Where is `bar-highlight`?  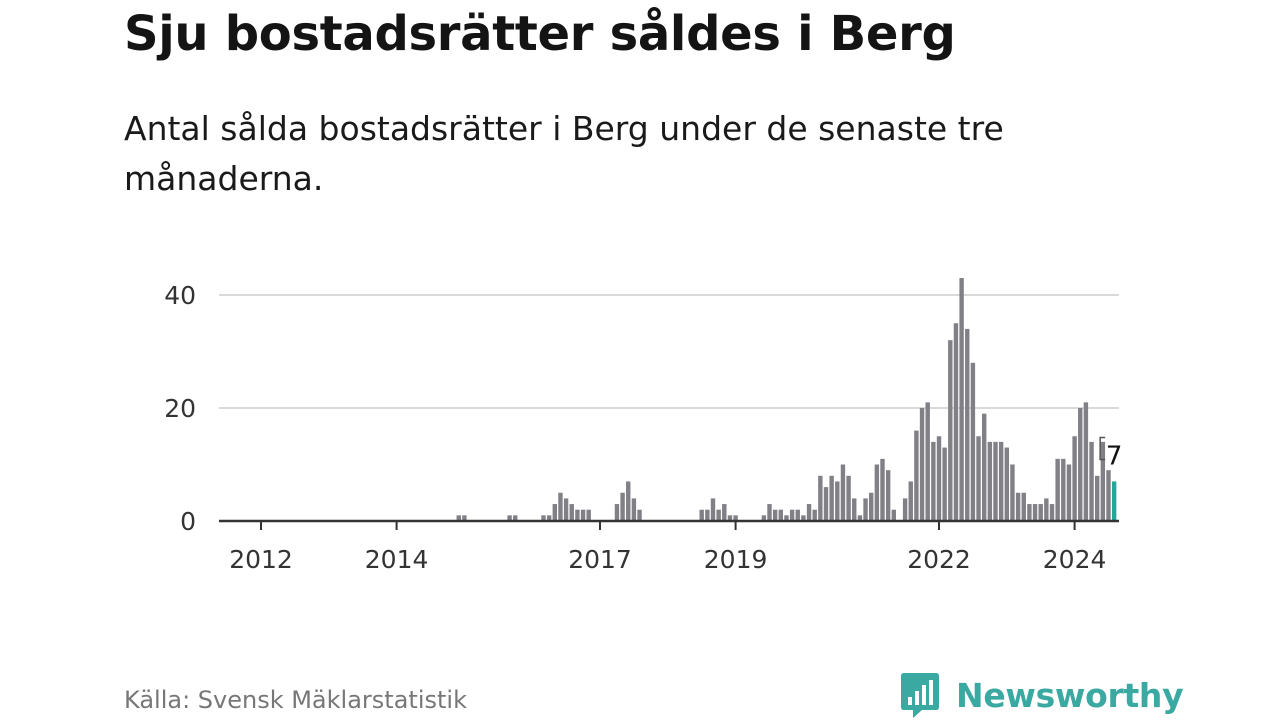 bar-highlight is located at coordinates (1114, 501).